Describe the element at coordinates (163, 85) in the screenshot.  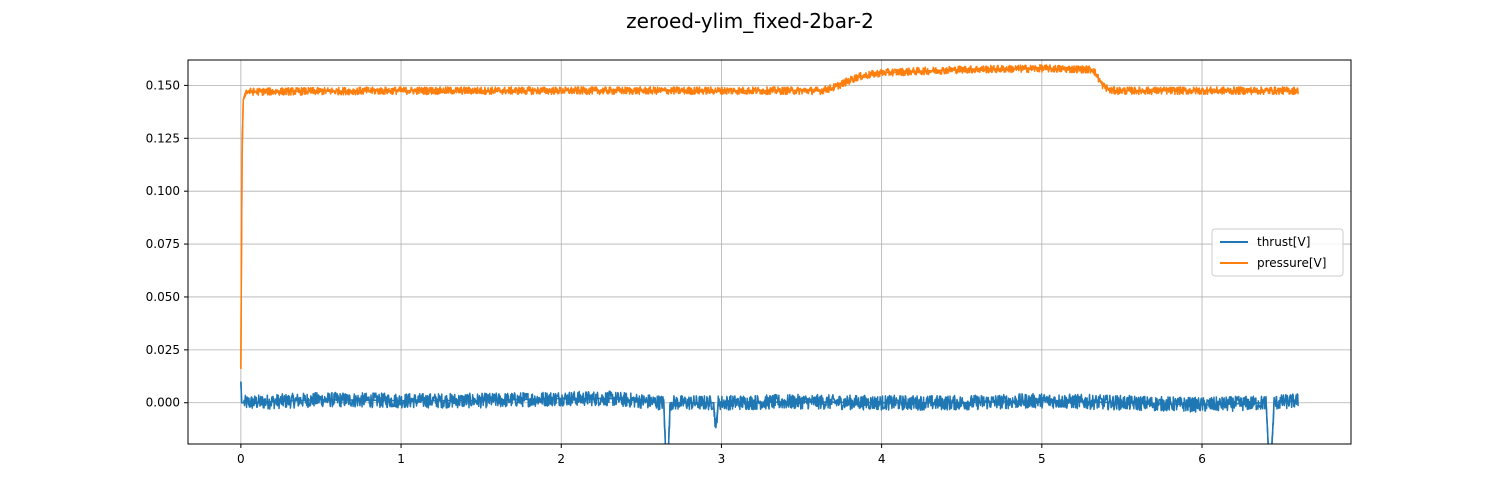
I see `y-tick-label: 0.150` at that location.